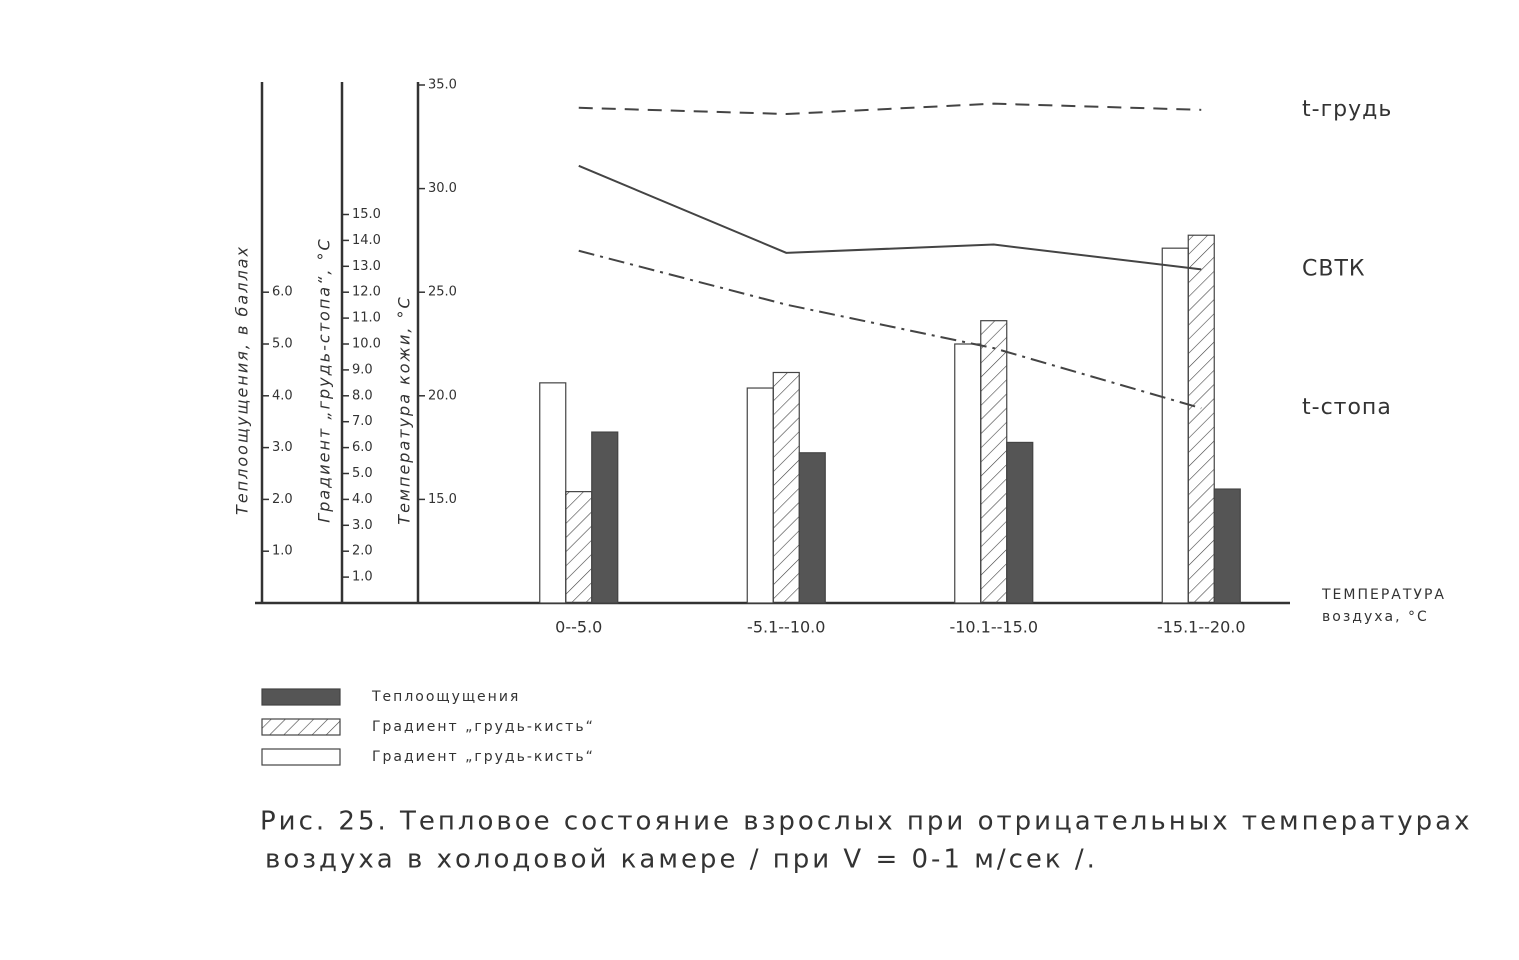  What do you see at coordinates (362, 369) in the screenshot?
I see `tick-label: 9.0` at bounding box center [362, 369].